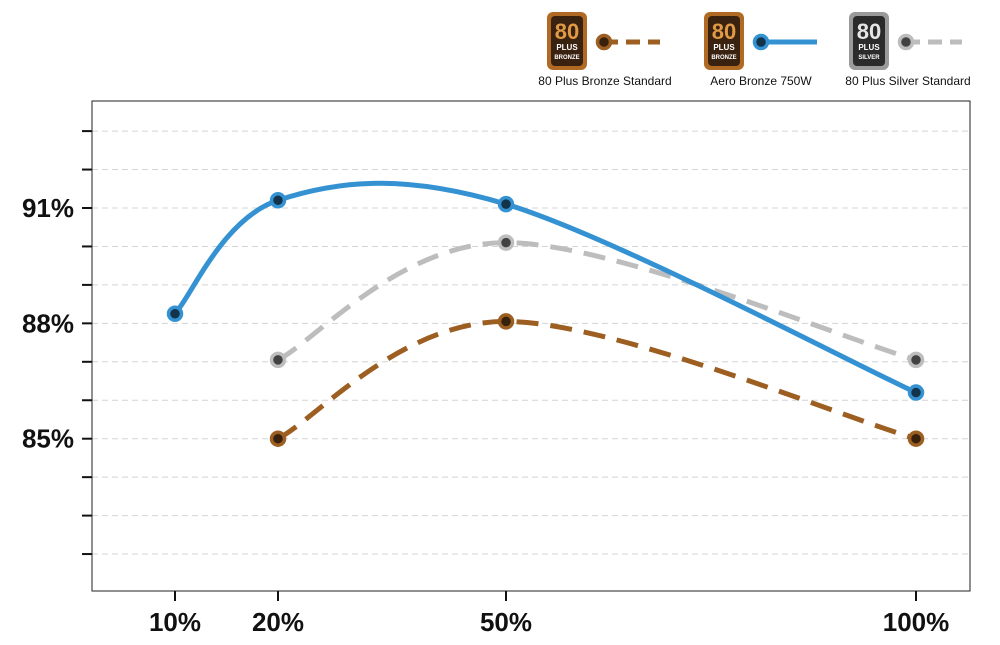 The image size is (1000, 645). I want to click on legend-marker-80-plus-silver-standard, so click(906, 42).